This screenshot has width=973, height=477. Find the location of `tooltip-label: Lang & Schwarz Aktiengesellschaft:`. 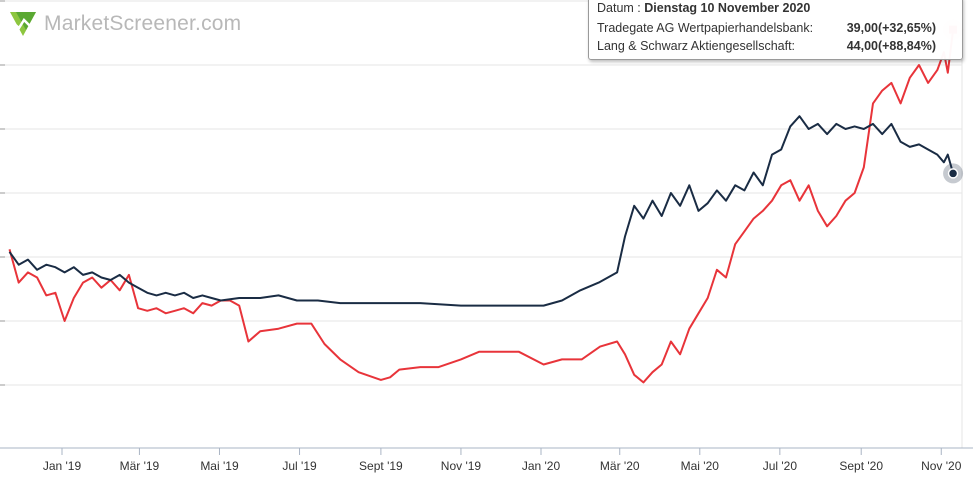

tooltip-label: Lang & Schwarz Aktiengesellschaft: is located at coordinates (696, 46).